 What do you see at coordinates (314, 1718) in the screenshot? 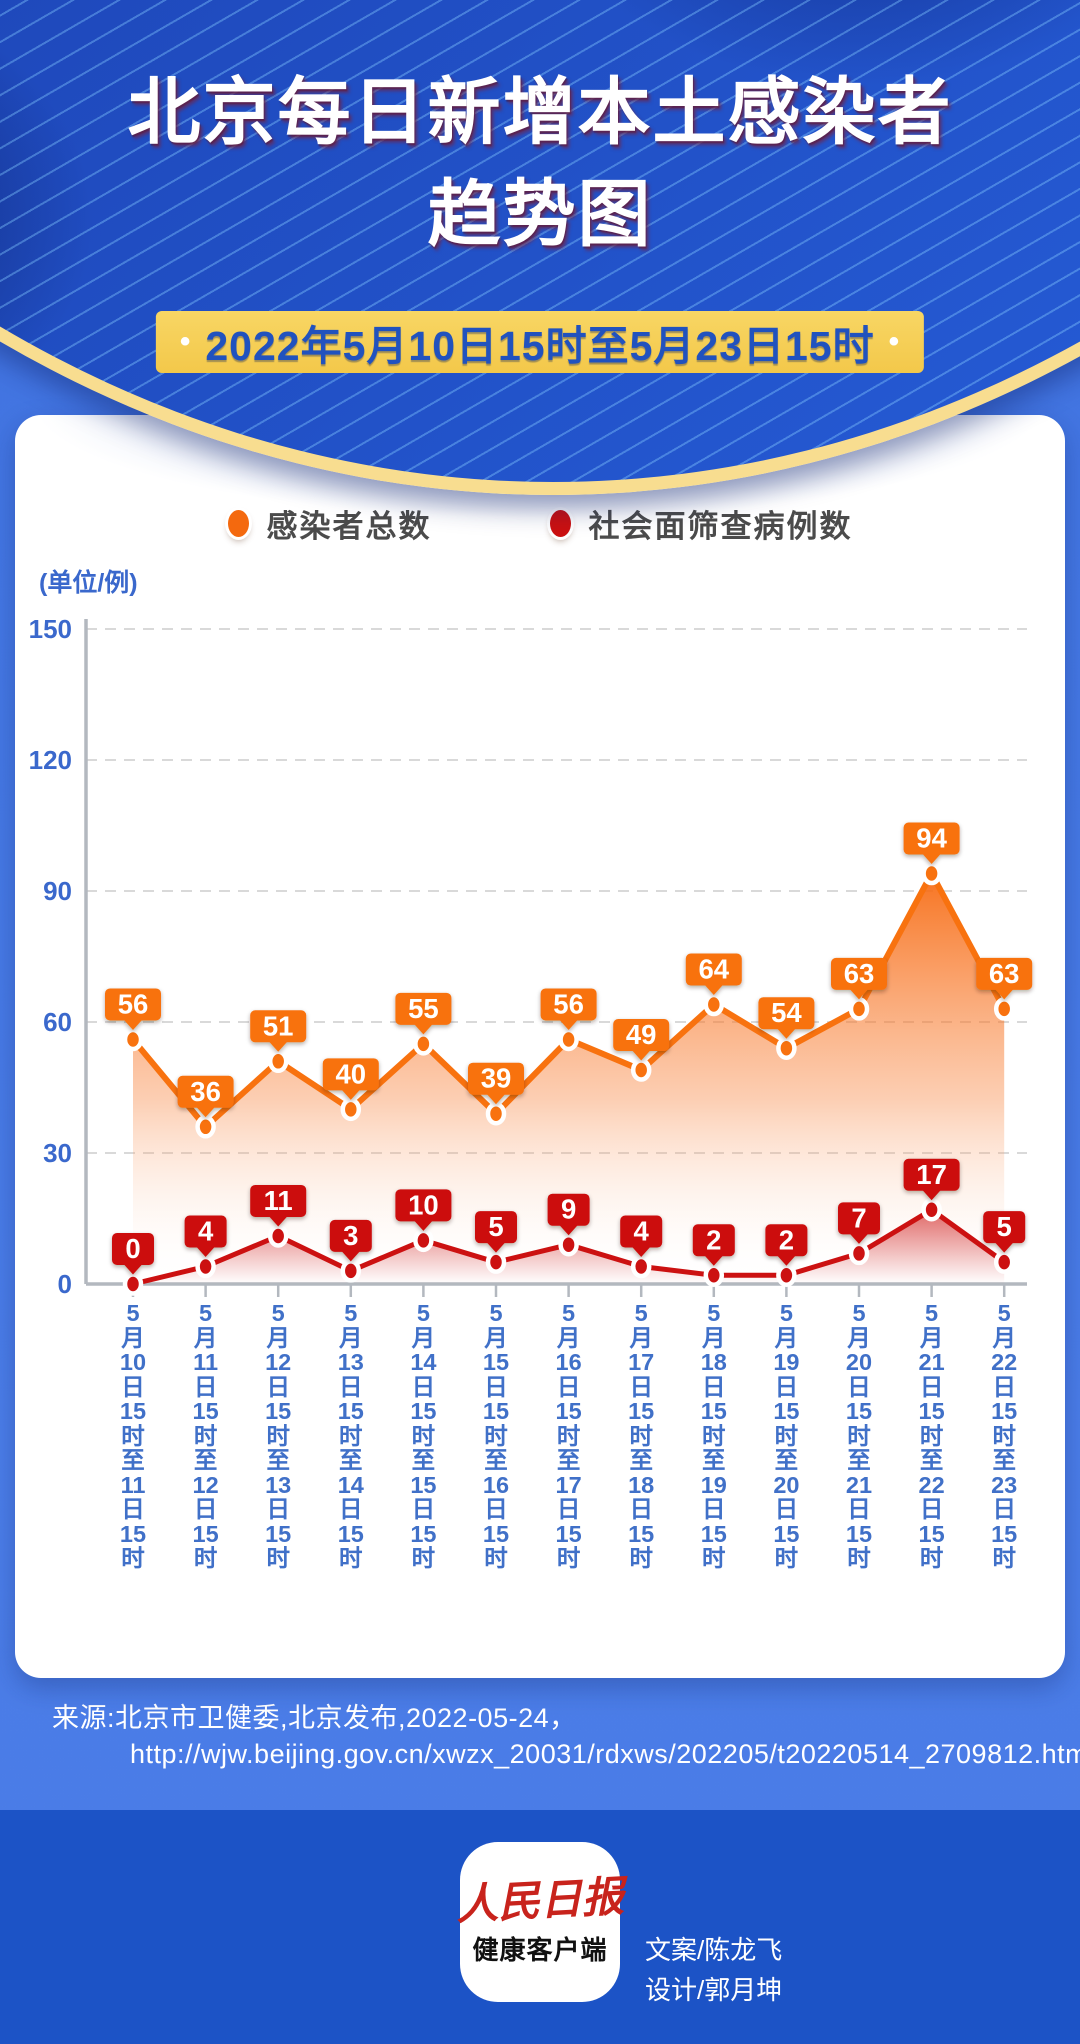
I see `source-line: 来源:北京市卫健委,北京发布,2022-05-24，` at bounding box center [314, 1718].